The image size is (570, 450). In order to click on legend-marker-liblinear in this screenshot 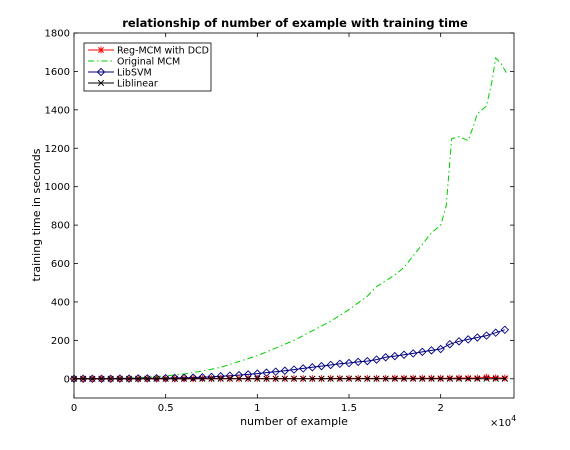, I will do `click(101, 83)`.